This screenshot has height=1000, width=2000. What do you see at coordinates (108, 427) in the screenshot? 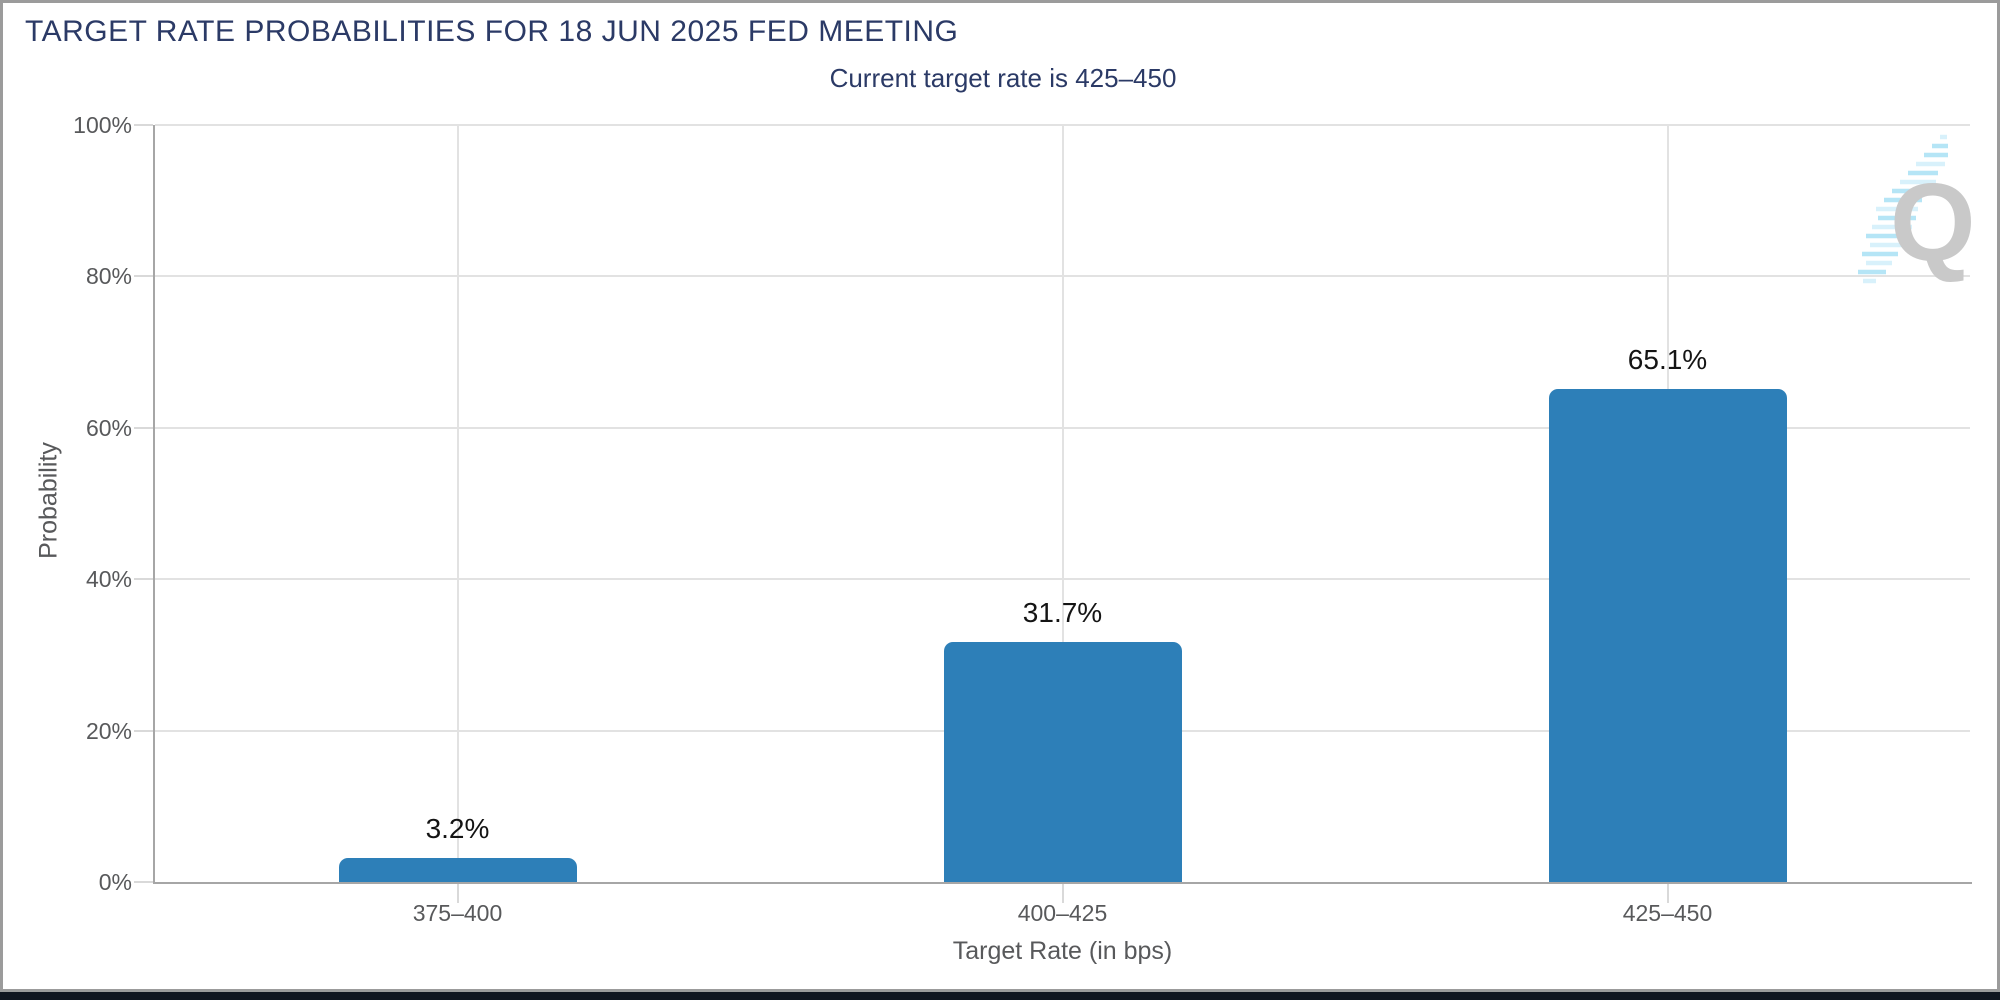
I see `y-tick-label-60: 60%` at bounding box center [108, 427].